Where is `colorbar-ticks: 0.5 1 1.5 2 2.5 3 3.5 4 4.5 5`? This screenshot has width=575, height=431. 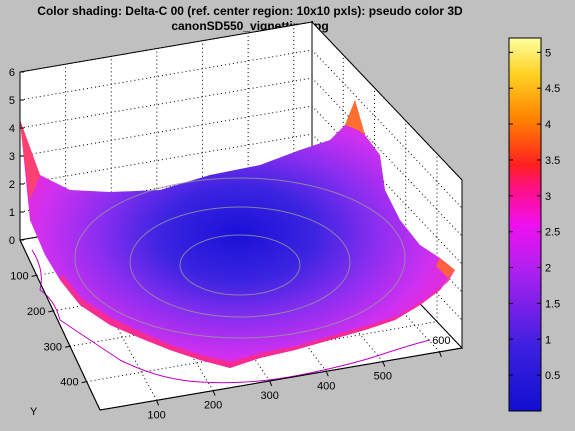
colorbar-ticks: 0.5 1 1.5 2 2.5 3 3.5 4 4.5 5 is located at coordinates (534, 214).